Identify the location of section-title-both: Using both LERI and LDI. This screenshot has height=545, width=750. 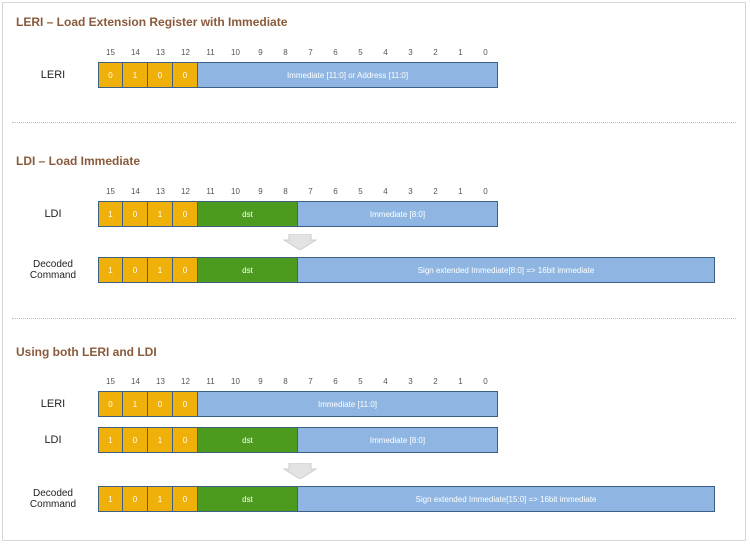
(86, 352).